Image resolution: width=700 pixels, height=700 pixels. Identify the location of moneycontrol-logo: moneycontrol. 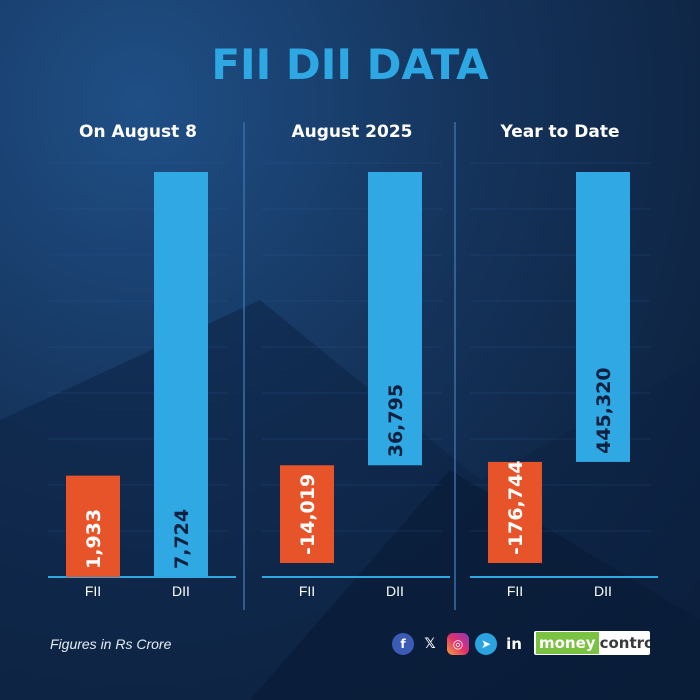
(592, 643).